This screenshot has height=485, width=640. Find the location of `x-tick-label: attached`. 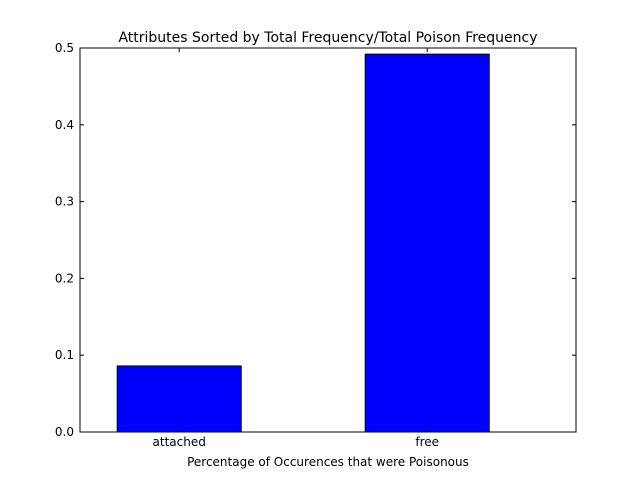

x-tick-label: attached is located at coordinates (179, 442).